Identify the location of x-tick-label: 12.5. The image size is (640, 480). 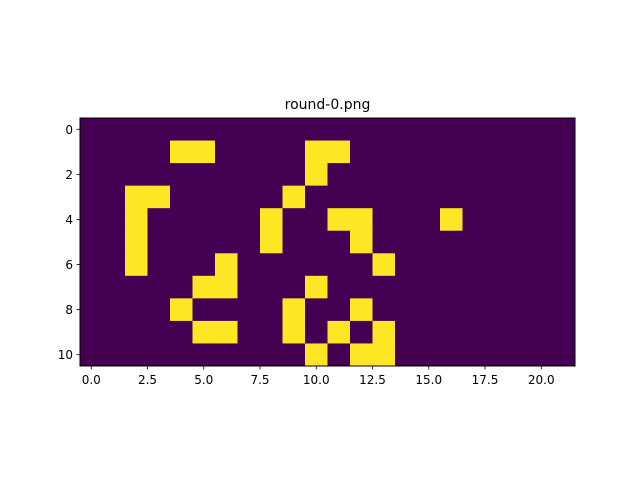
(372, 380).